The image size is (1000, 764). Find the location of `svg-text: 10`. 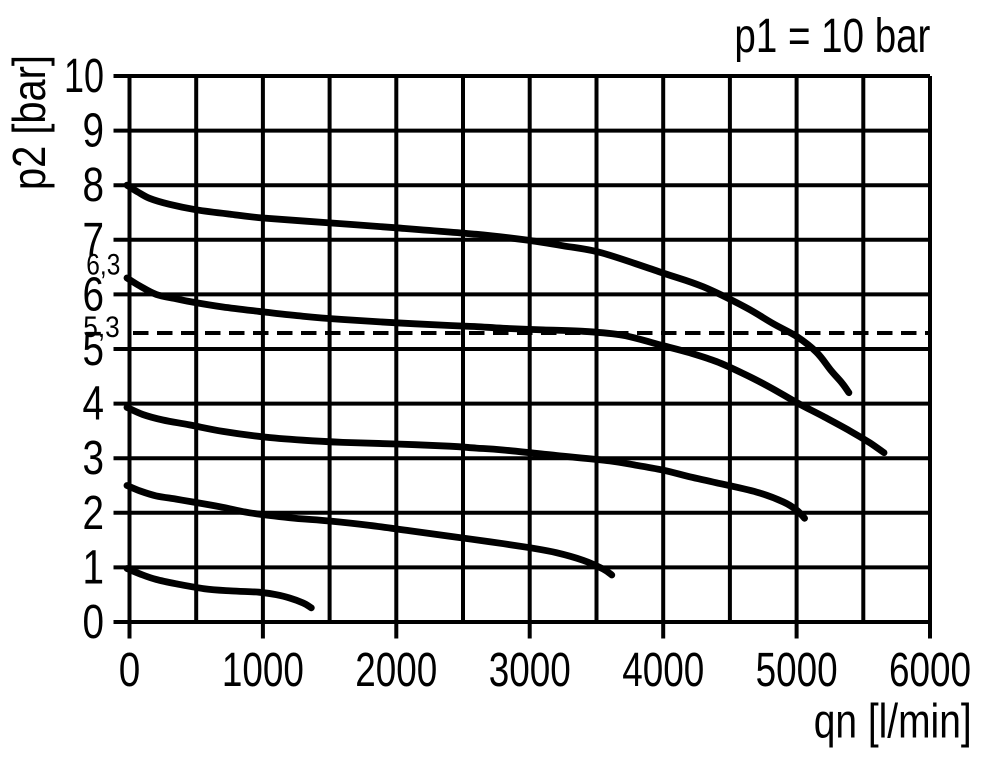

svg-text: 10 is located at coordinates (84, 76).